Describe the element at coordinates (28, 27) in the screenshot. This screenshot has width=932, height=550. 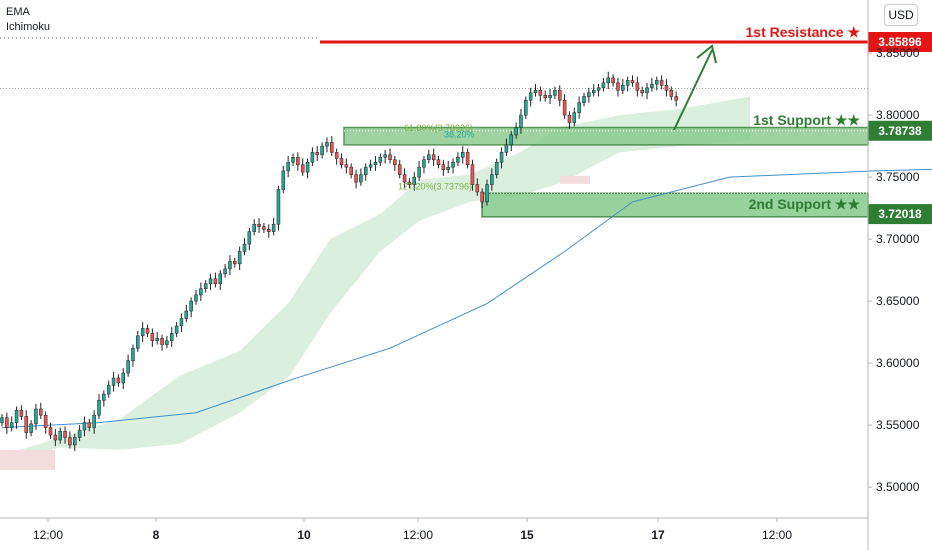
I see `indicator-label-ichimoku: Ichimoku` at that location.